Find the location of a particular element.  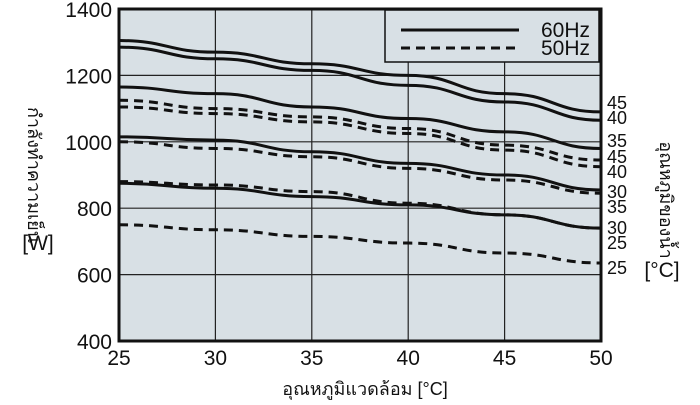

right-axis-unit: [°C] is located at coordinates (661, 270).